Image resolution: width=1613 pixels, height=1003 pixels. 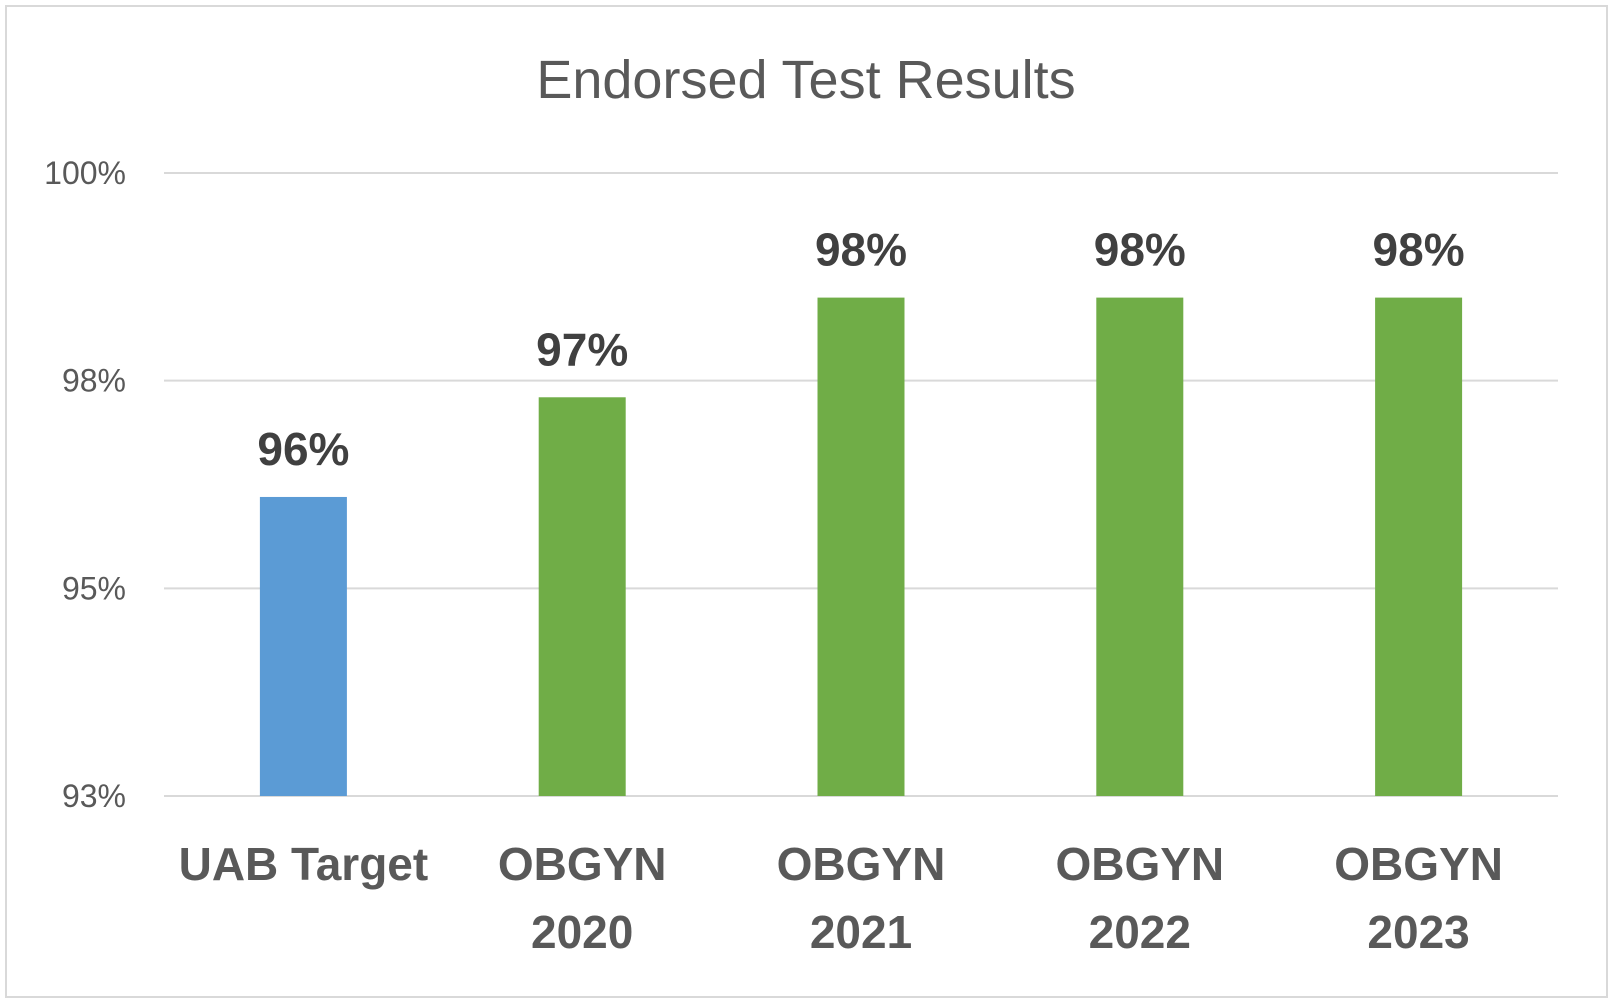 What do you see at coordinates (805, 80) in the screenshot?
I see `chart-title: Endorsed Test Results` at bounding box center [805, 80].